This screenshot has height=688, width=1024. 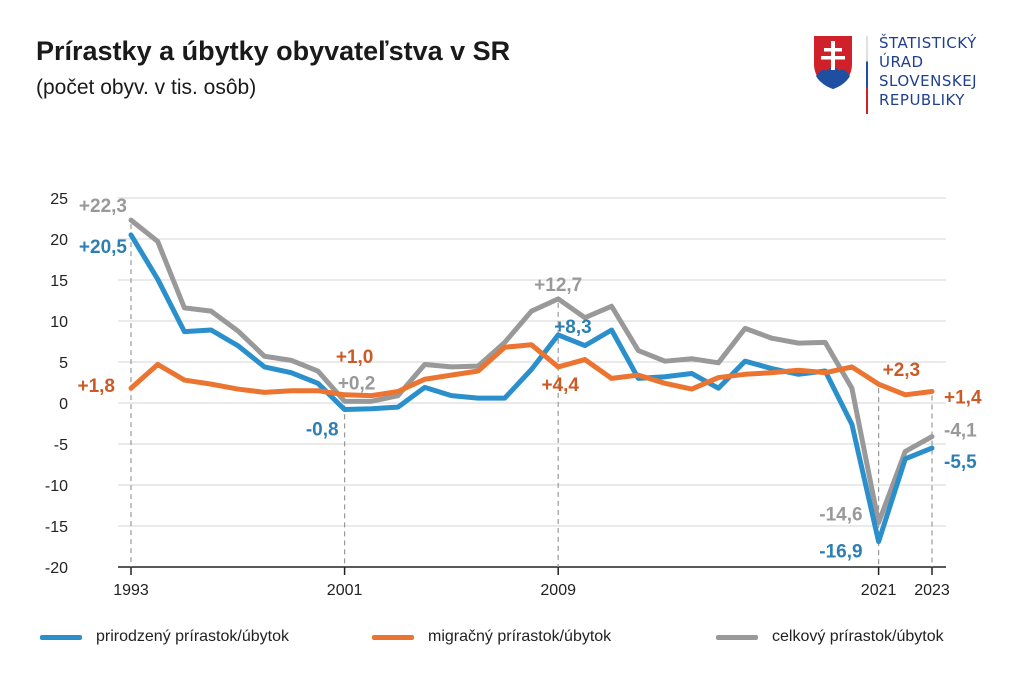 I want to click on logo-line: REPUBLIKY, so click(x=922, y=100).